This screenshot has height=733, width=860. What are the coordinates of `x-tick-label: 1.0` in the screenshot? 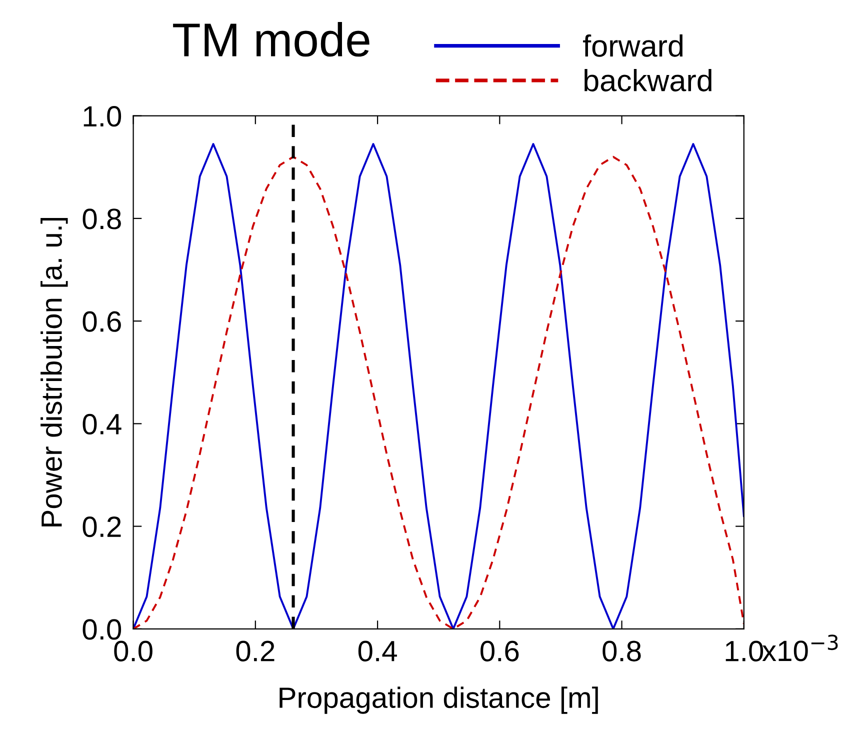 It's located at (745, 651).